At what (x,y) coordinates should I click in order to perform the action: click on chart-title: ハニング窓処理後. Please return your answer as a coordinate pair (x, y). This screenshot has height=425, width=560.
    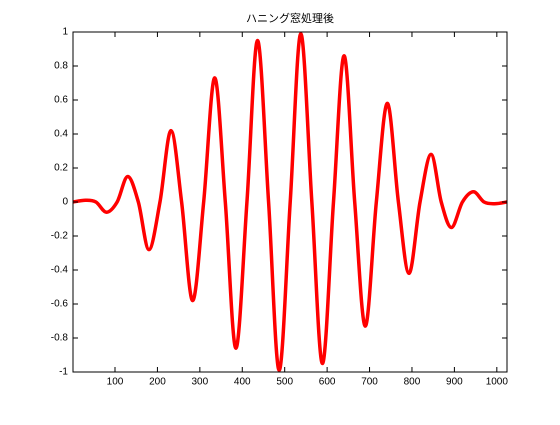
    Looking at the image, I should click on (290, 18).